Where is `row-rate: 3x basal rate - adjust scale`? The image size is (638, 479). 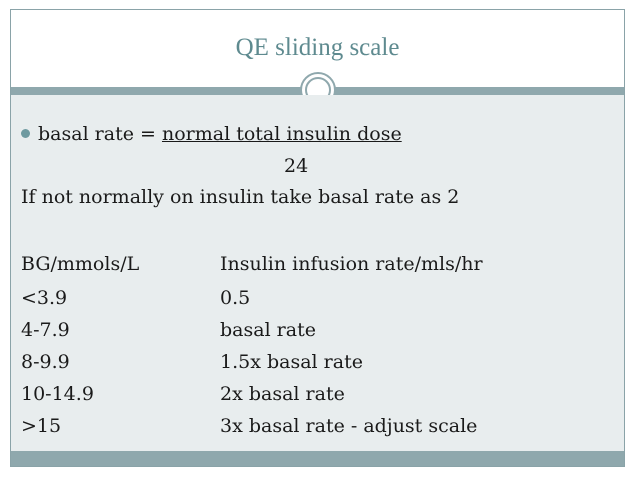
row-rate: 3x basal rate - adjust scale is located at coordinates (349, 426).